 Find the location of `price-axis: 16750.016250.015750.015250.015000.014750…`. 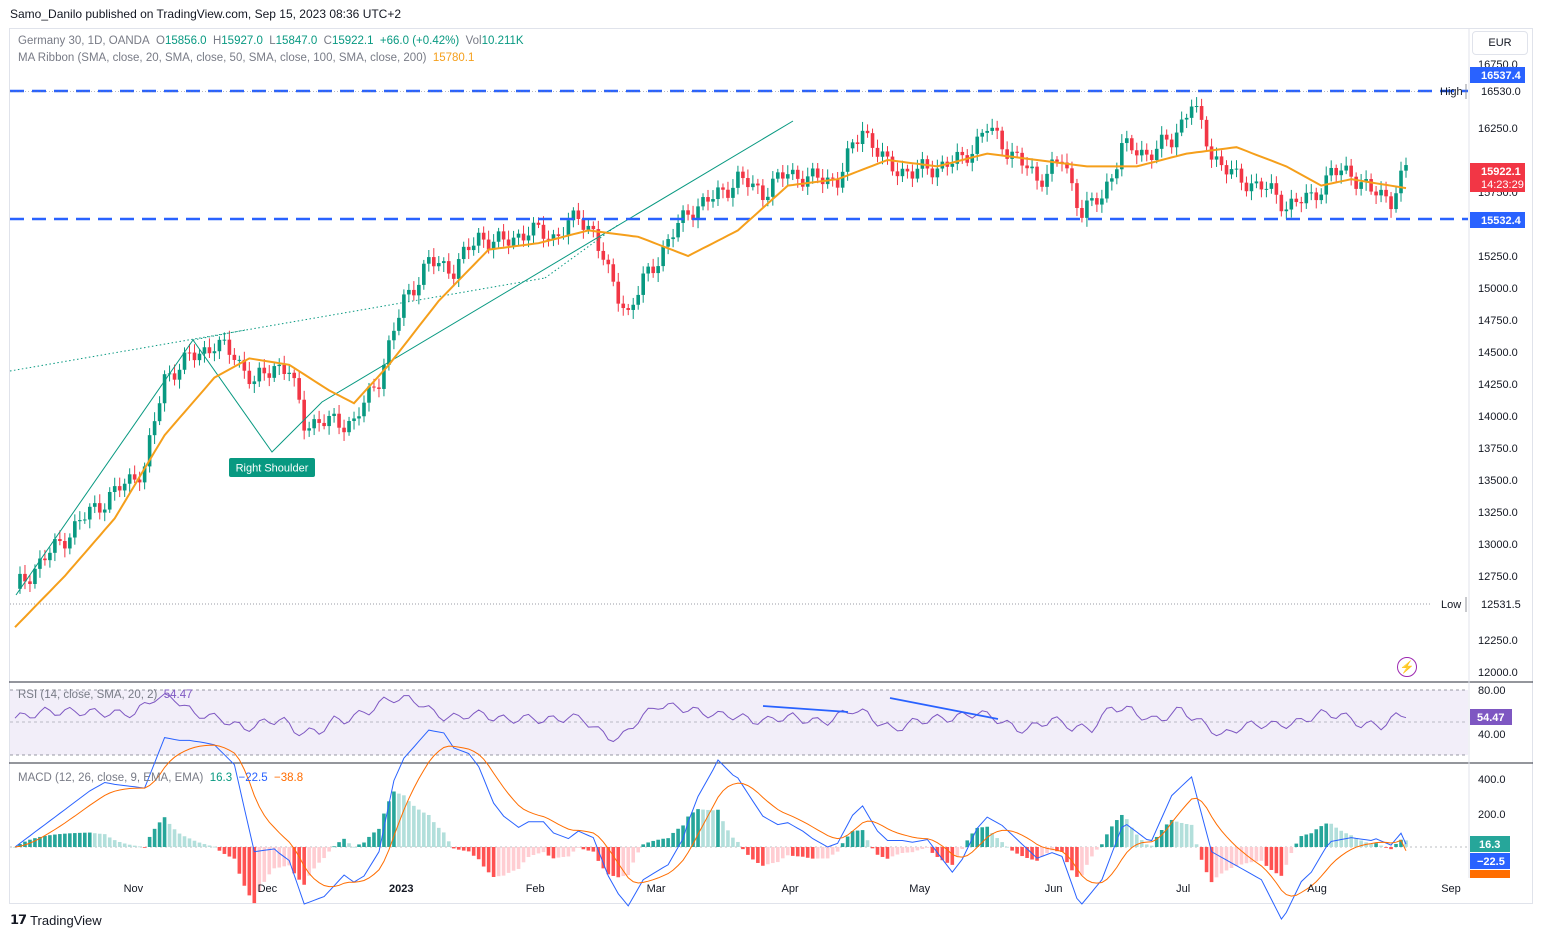

price-axis: 16750.016250.015750.015250.015000.014750… is located at coordinates (1498, 369).